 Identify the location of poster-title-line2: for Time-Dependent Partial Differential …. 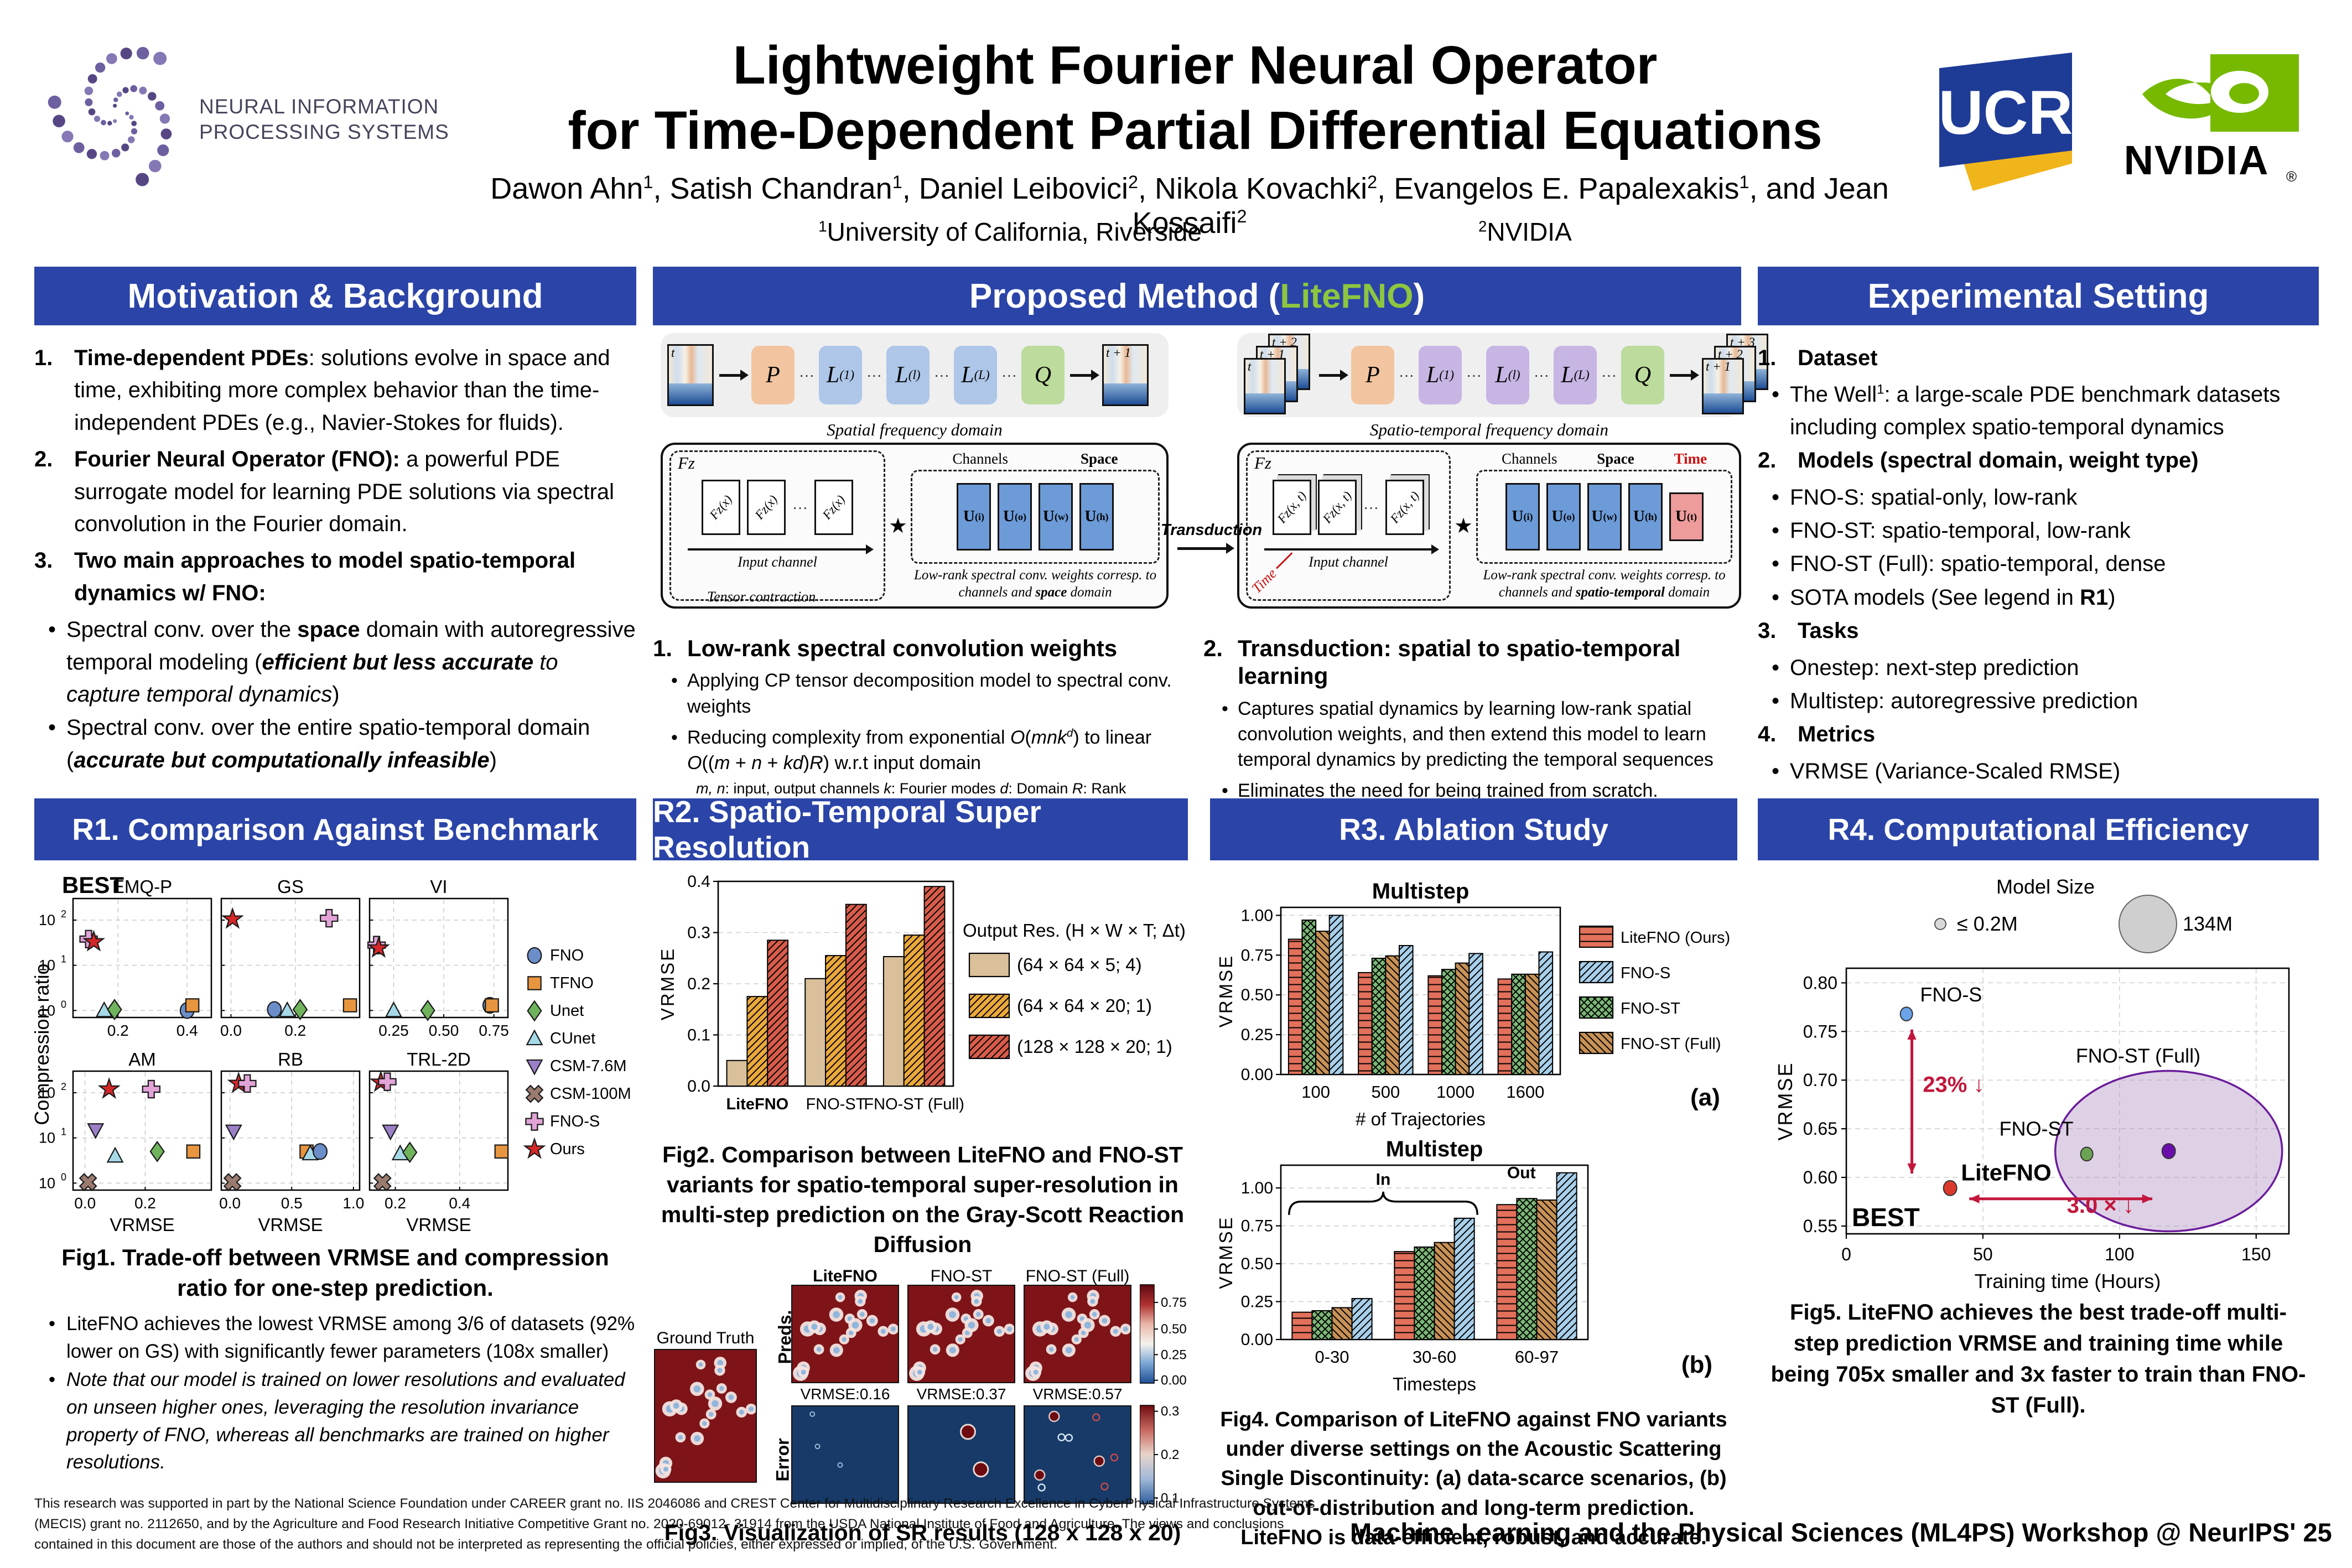
(1196, 130).